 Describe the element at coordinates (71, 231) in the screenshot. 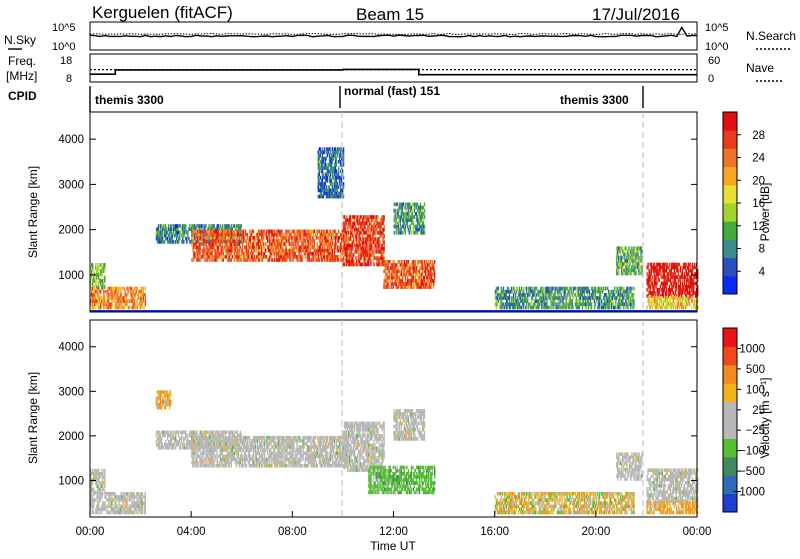

I see `y-tick-label: 2000` at that location.